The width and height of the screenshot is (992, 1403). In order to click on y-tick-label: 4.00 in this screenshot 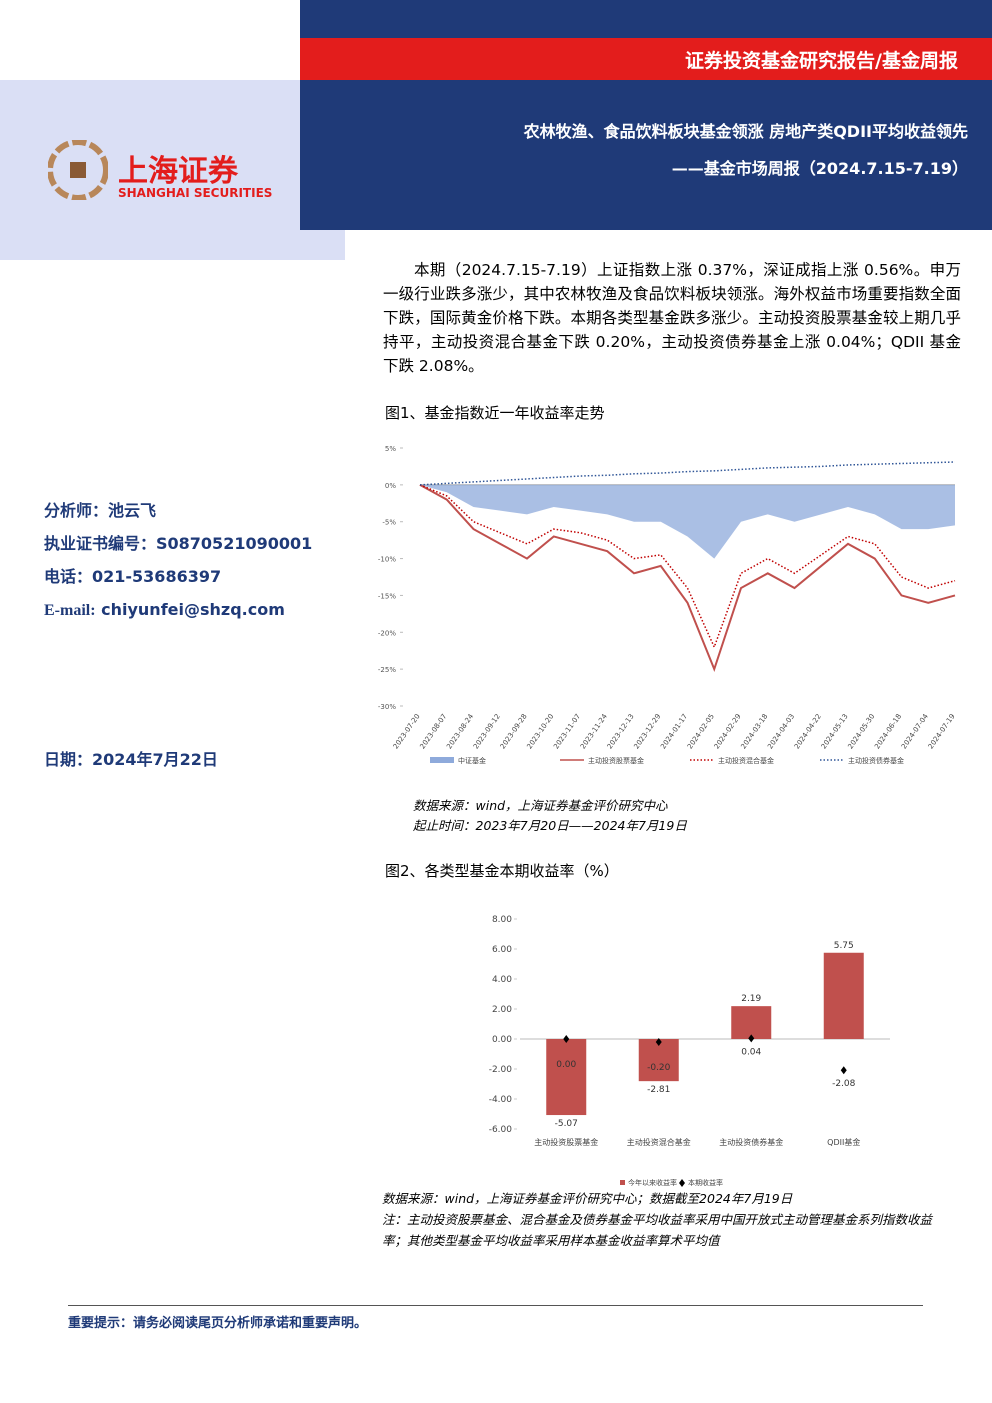, I will do `click(502, 980)`.